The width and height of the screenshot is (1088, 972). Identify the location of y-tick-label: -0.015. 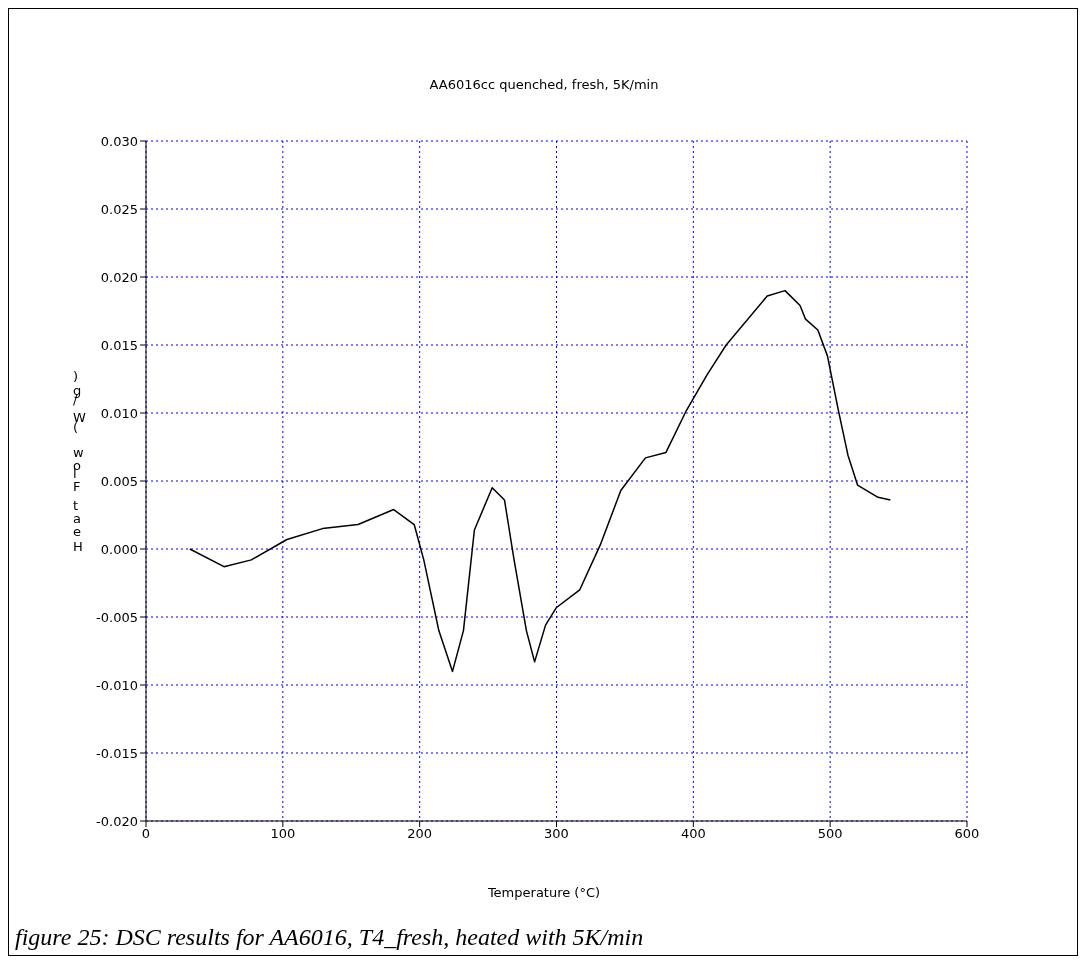
(117, 753).